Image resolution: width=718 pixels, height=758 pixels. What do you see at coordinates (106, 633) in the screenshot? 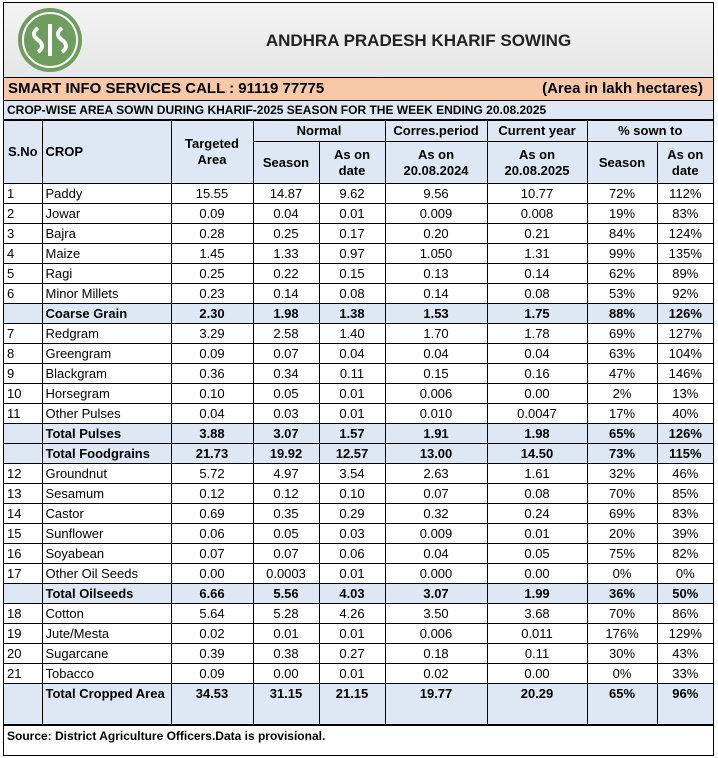
I see `crop-cell: Jute/Mesta` at bounding box center [106, 633].